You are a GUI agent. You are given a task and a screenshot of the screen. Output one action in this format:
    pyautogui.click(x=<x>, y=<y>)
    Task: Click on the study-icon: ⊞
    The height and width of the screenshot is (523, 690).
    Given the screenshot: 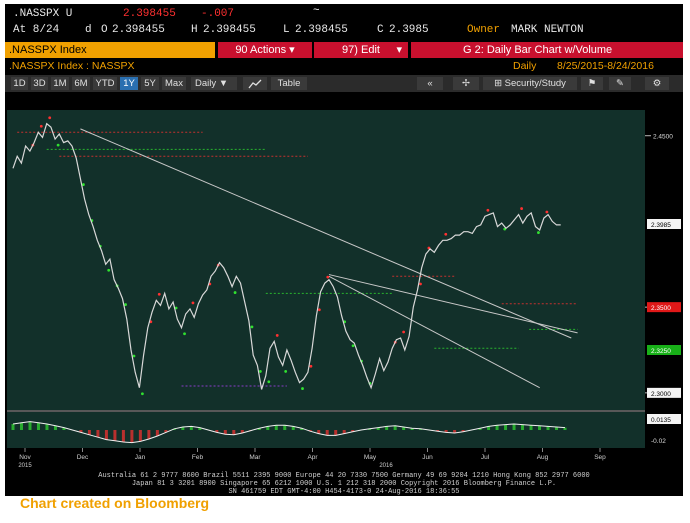 What is the action you would take?
    pyautogui.click(x=499, y=83)
    